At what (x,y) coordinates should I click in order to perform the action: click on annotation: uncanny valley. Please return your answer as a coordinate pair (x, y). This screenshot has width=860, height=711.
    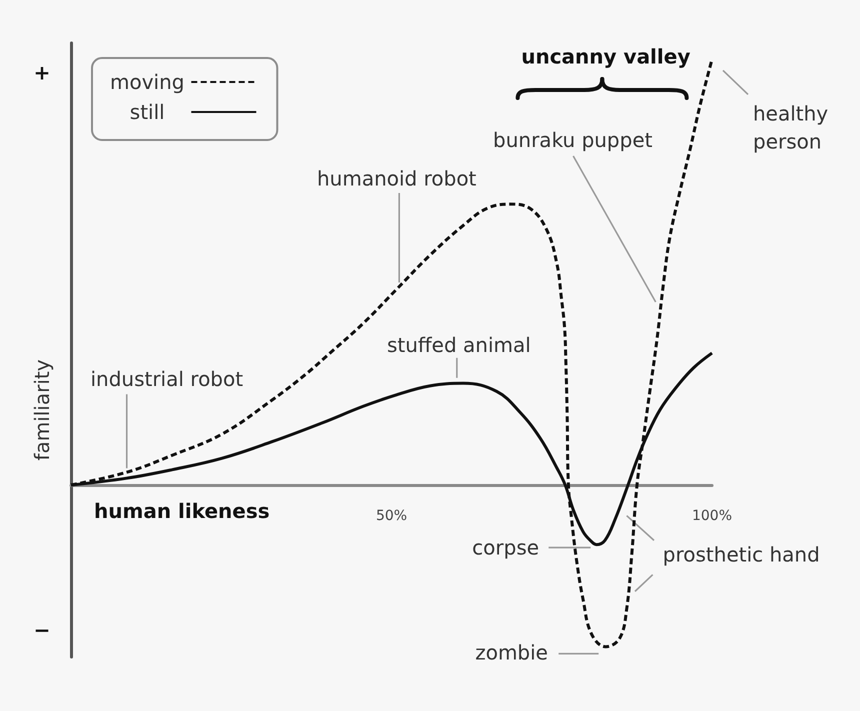
    Looking at the image, I should click on (605, 56).